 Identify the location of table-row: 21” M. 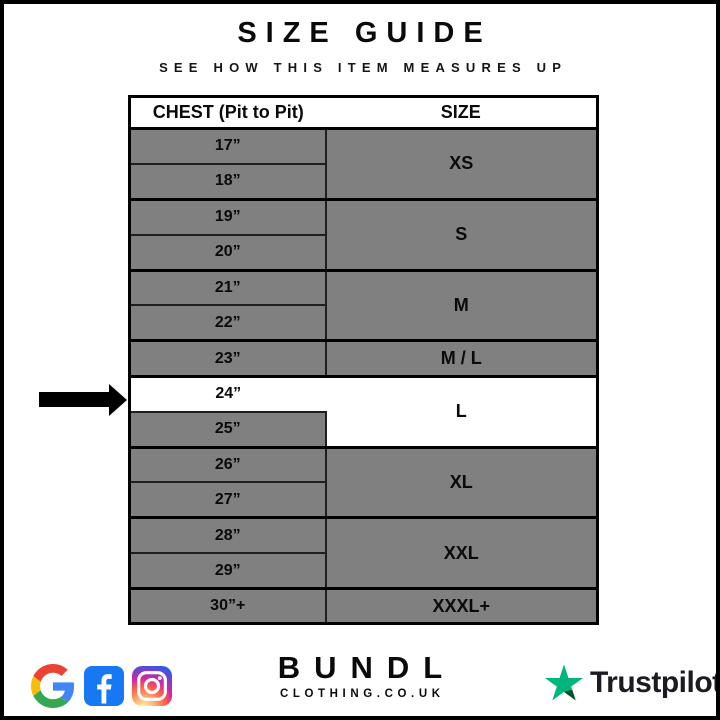
(363, 304).